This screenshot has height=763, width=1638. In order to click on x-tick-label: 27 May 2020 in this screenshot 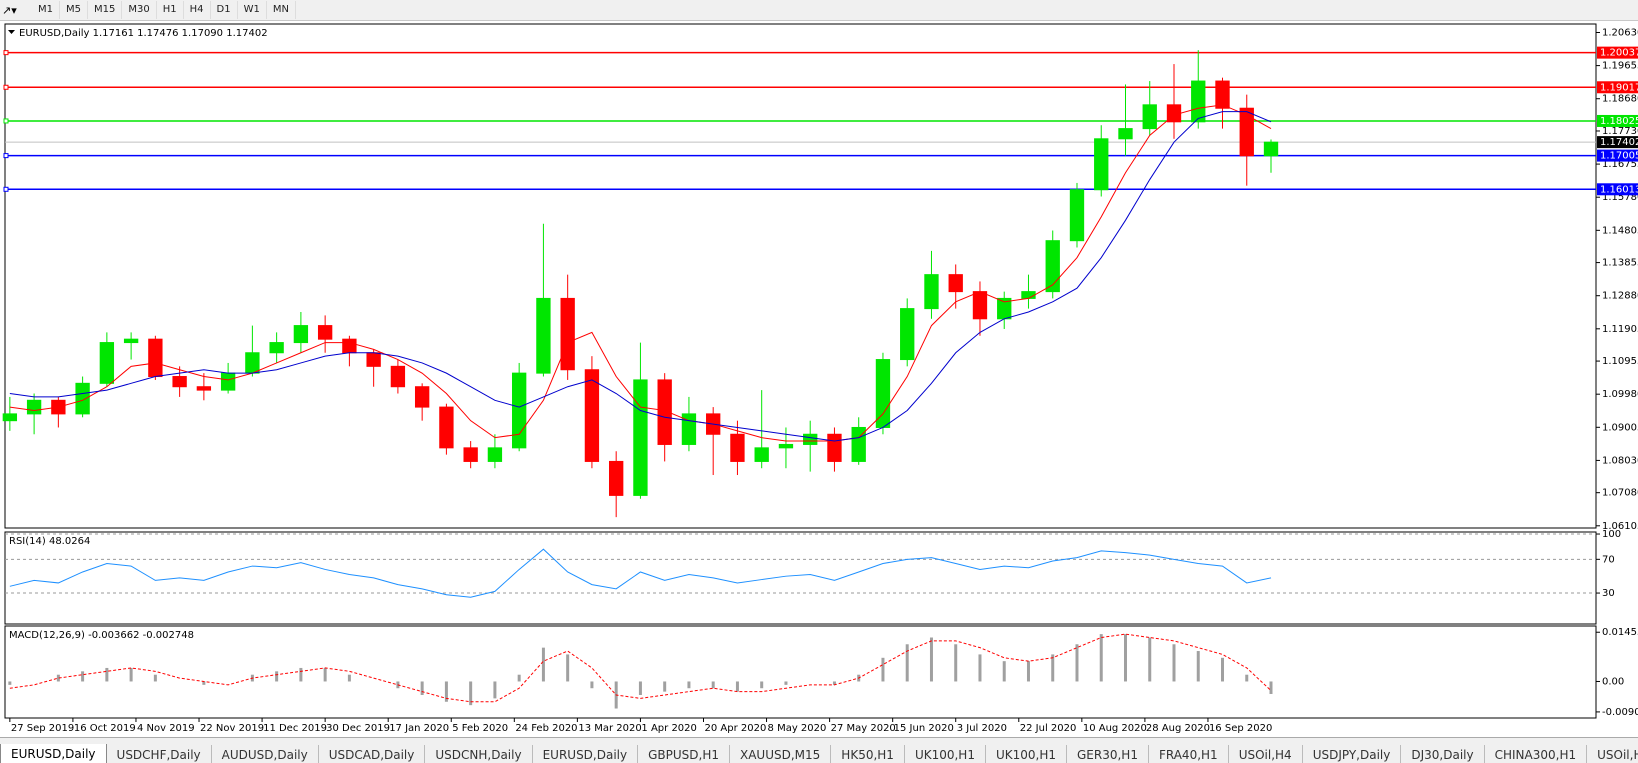, I will do `click(863, 728)`.